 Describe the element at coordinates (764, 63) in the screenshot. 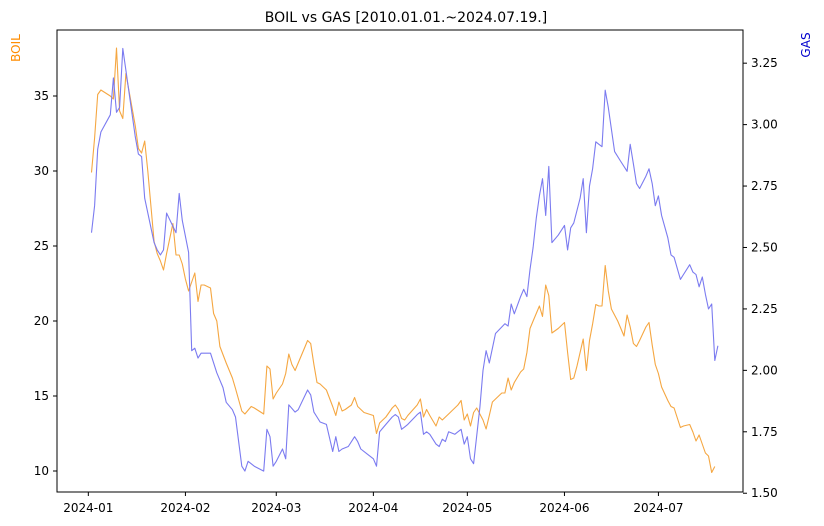

I see `right-y-tick-label: 3.25` at that location.